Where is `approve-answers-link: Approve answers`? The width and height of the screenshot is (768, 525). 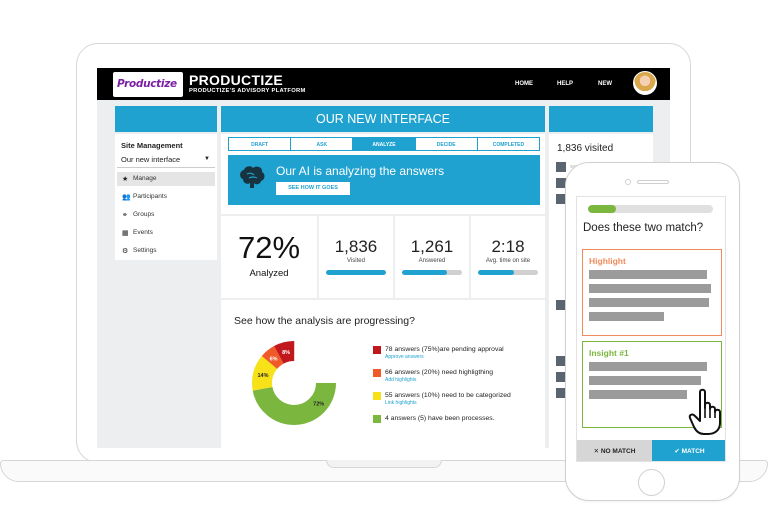
approve-answers-link: Approve answers is located at coordinates (404, 357).